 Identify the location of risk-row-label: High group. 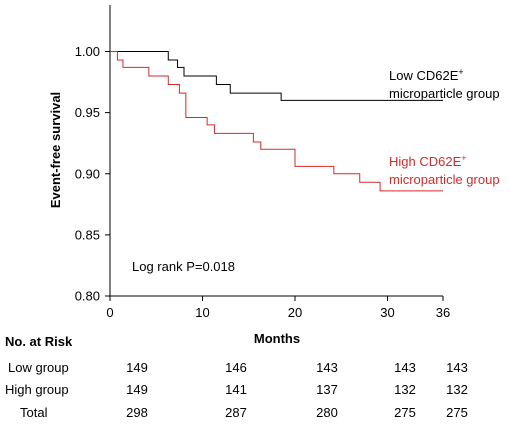
(37, 389).